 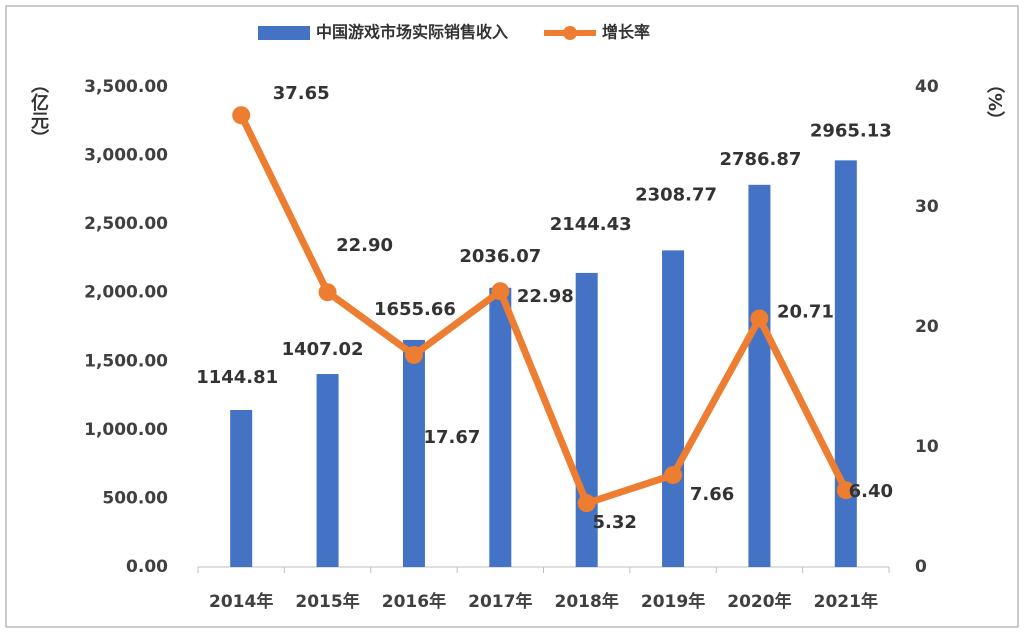 What do you see at coordinates (587, 601) in the screenshot?
I see `x-tick-label: 2018年` at bounding box center [587, 601].